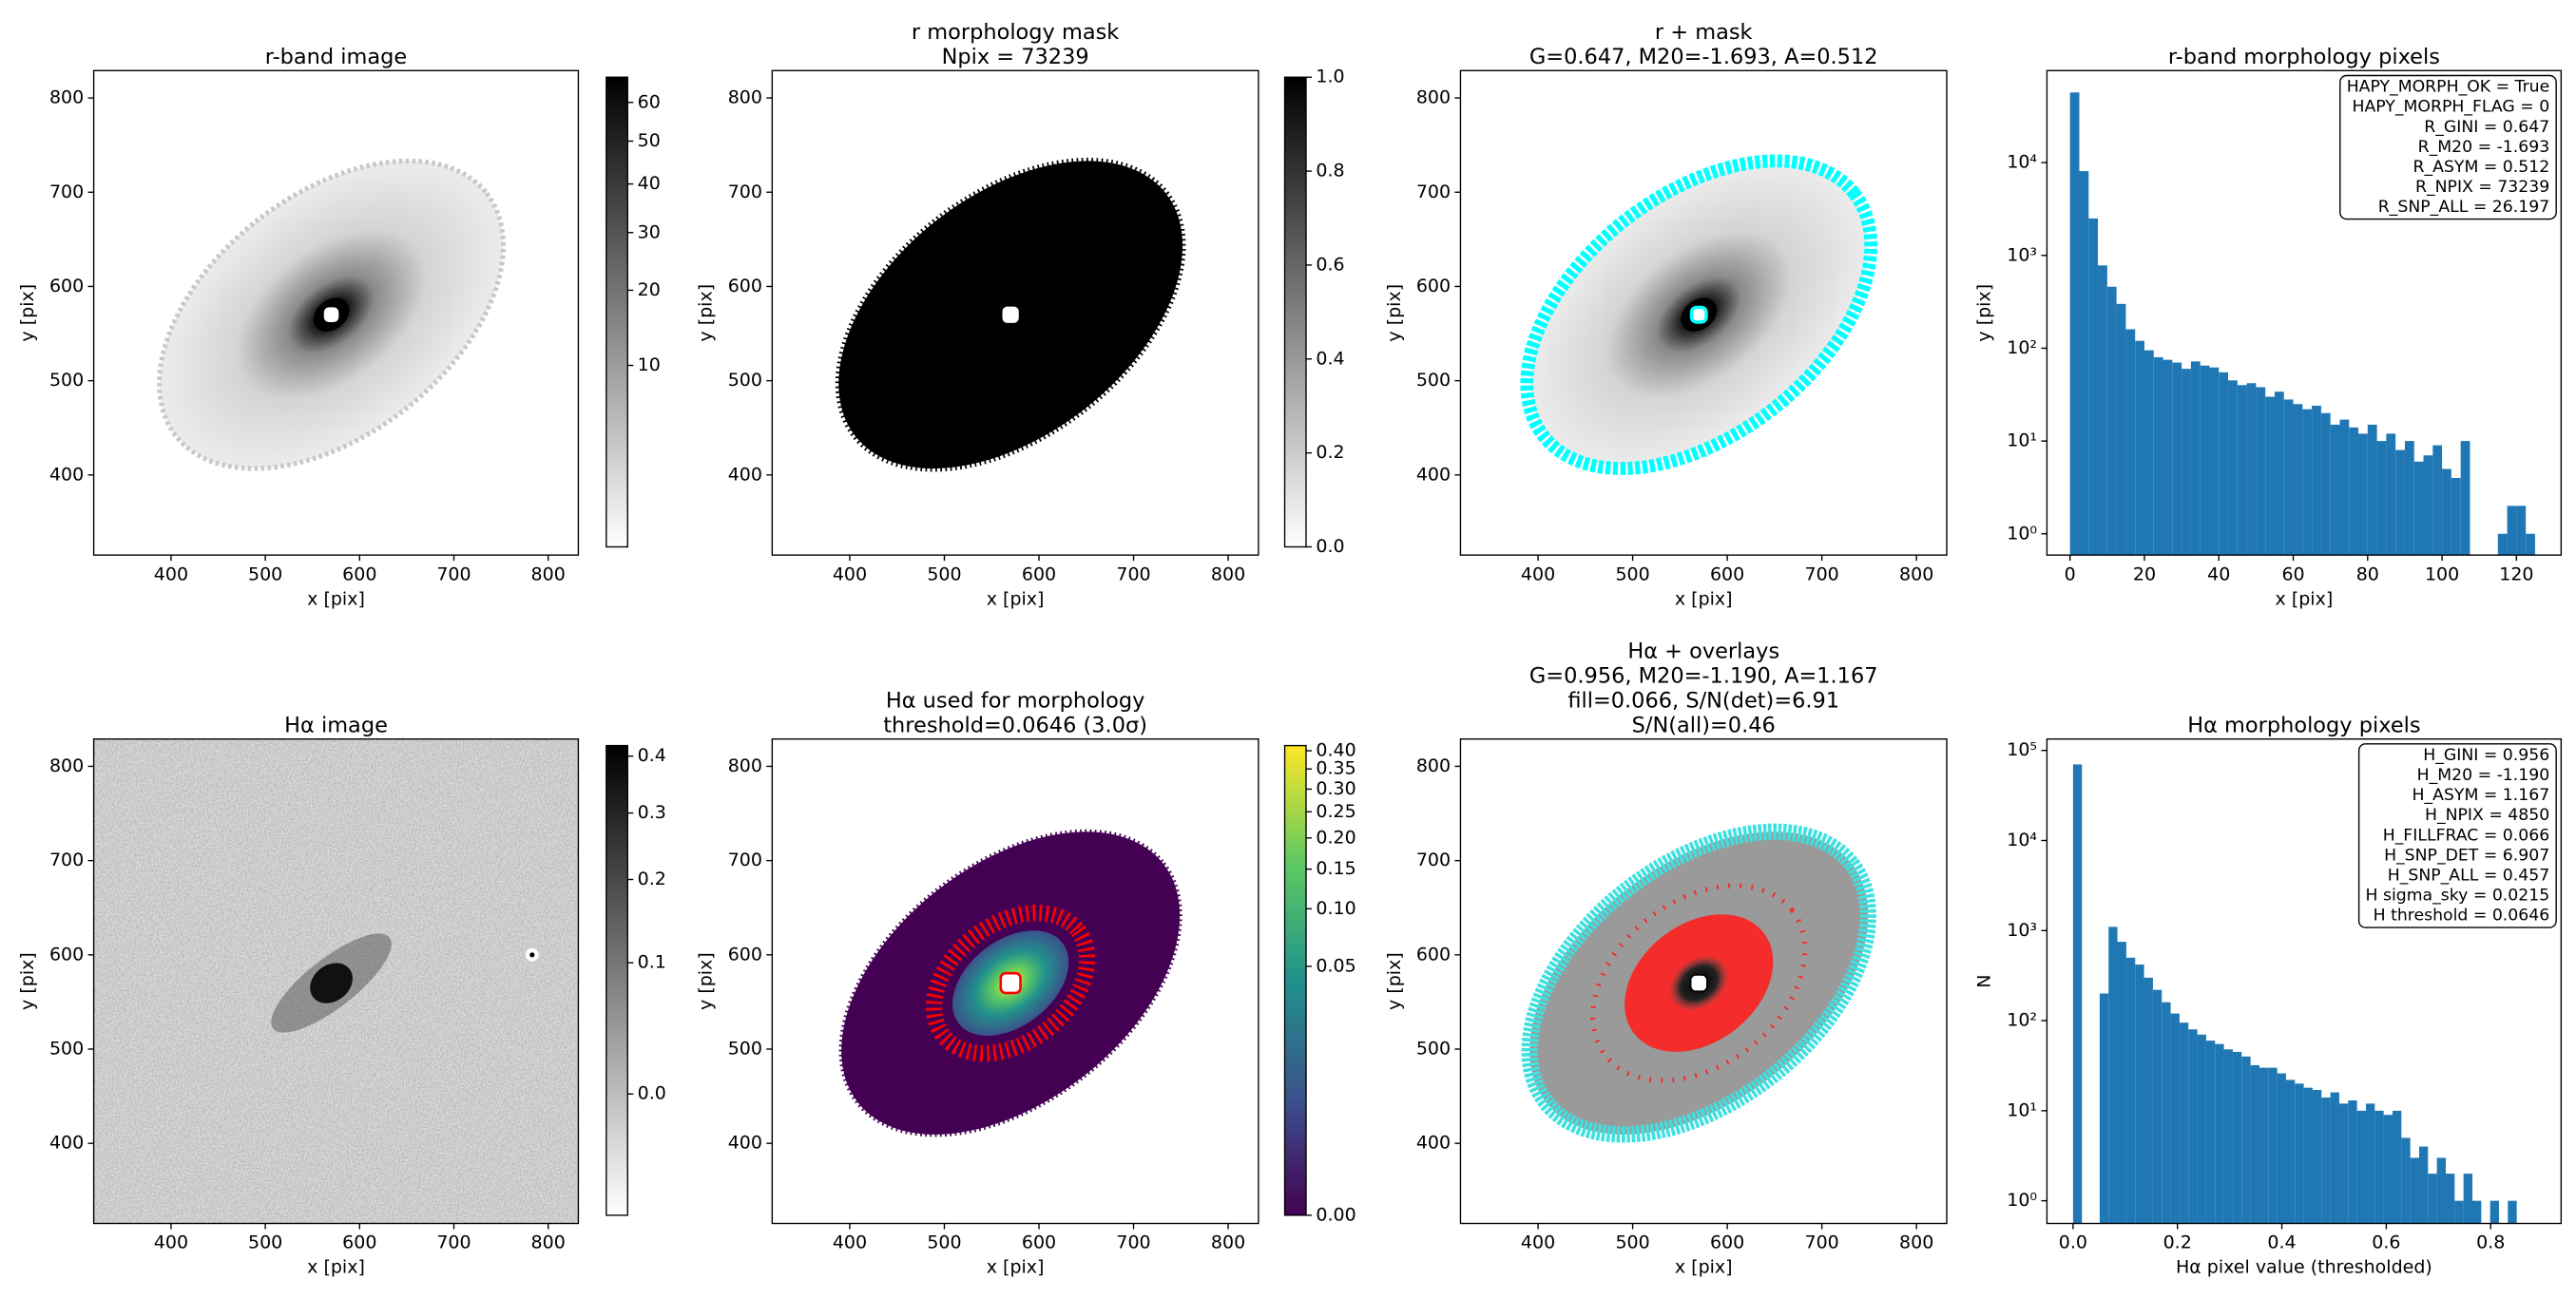 This screenshot has height=1299, width=2576. I want to click on annotation-line: H_NPIX = 4850, so click(2487, 815).